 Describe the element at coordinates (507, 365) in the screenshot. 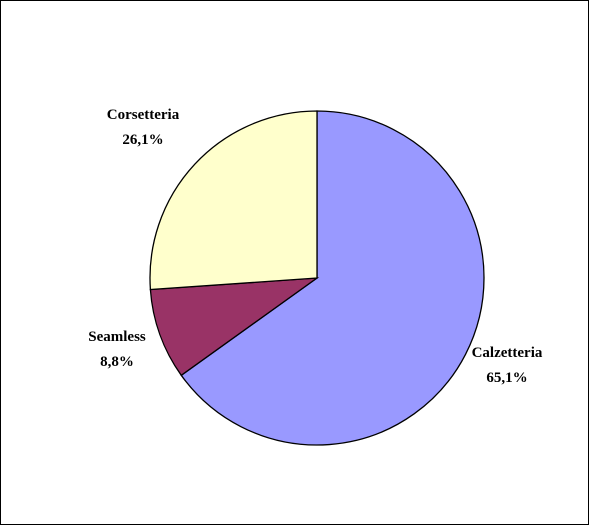

I see `slice-label-calzetteria: Calzetteria 65,1%` at that location.